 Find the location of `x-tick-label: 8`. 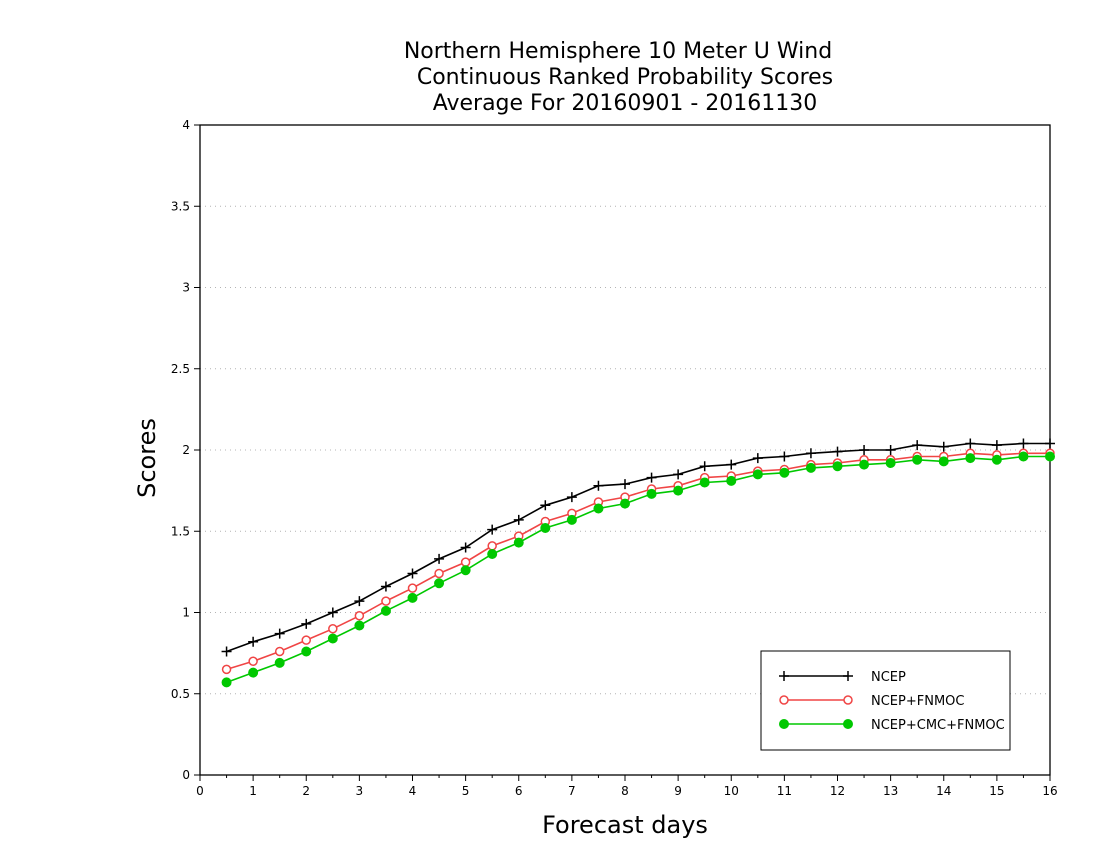

x-tick-label: 8 is located at coordinates (625, 791).